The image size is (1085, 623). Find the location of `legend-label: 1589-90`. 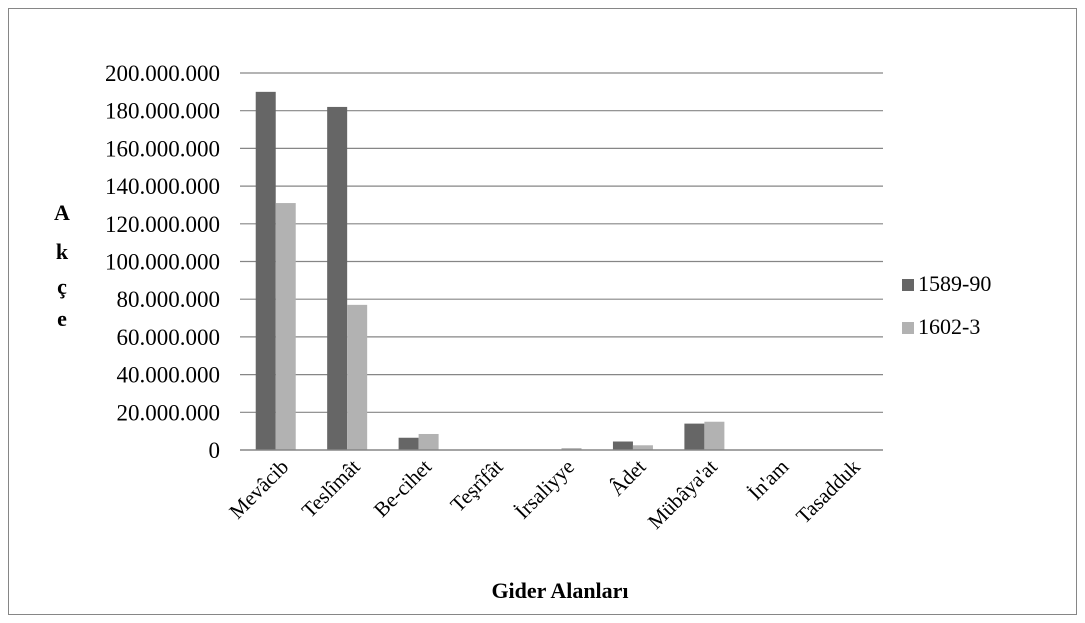

legend-label: 1589-90 is located at coordinates (954, 283).